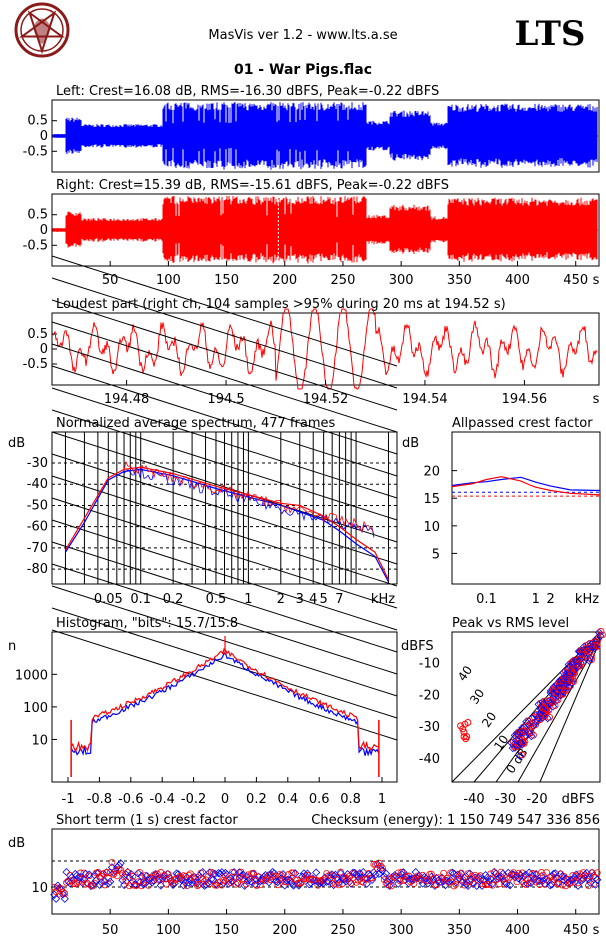 This screenshot has width=606, height=946. I want to click on peakrms-xtick-label: -20, so click(536, 799).